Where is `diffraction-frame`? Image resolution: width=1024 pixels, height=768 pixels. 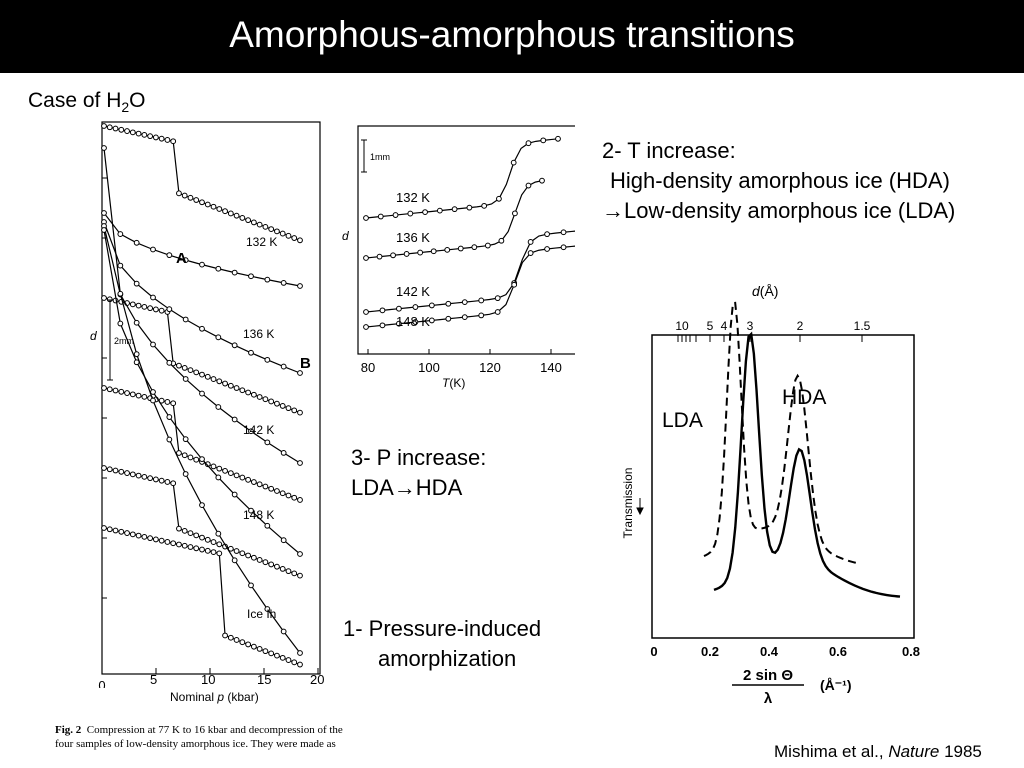 diffraction-frame is located at coordinates (783, 486).